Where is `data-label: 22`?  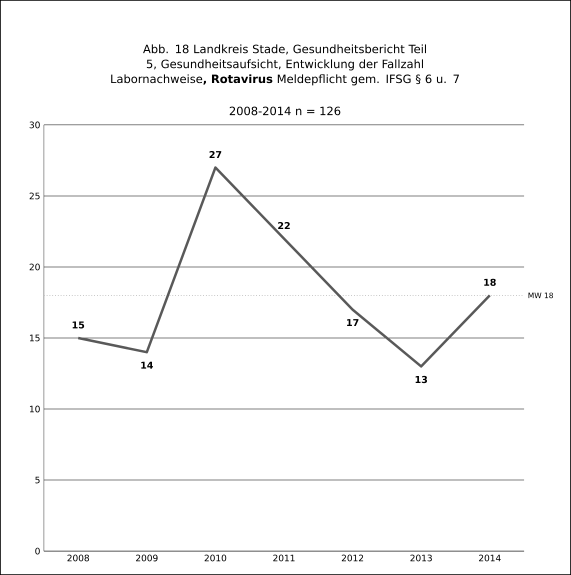
data-label: 22 is located at coordinates (284, 226).